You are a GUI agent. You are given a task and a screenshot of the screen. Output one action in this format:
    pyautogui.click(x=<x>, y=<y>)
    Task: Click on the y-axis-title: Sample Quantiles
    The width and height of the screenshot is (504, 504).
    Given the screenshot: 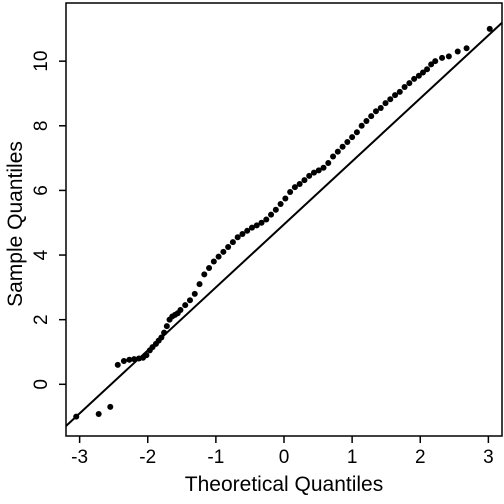 What is the action you would take?
    pyautogui.click(x=15, y=224)
    